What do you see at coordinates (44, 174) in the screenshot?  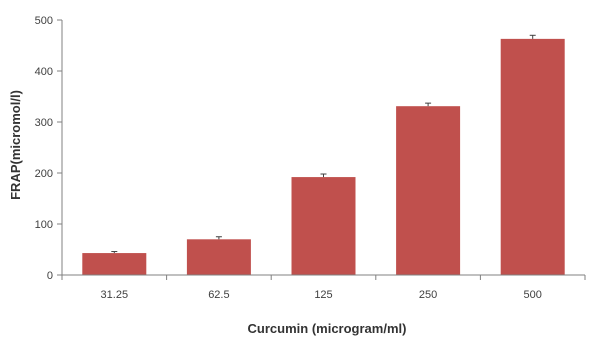 I see `y-tick-label: 200` at bounding box center [44, 174].